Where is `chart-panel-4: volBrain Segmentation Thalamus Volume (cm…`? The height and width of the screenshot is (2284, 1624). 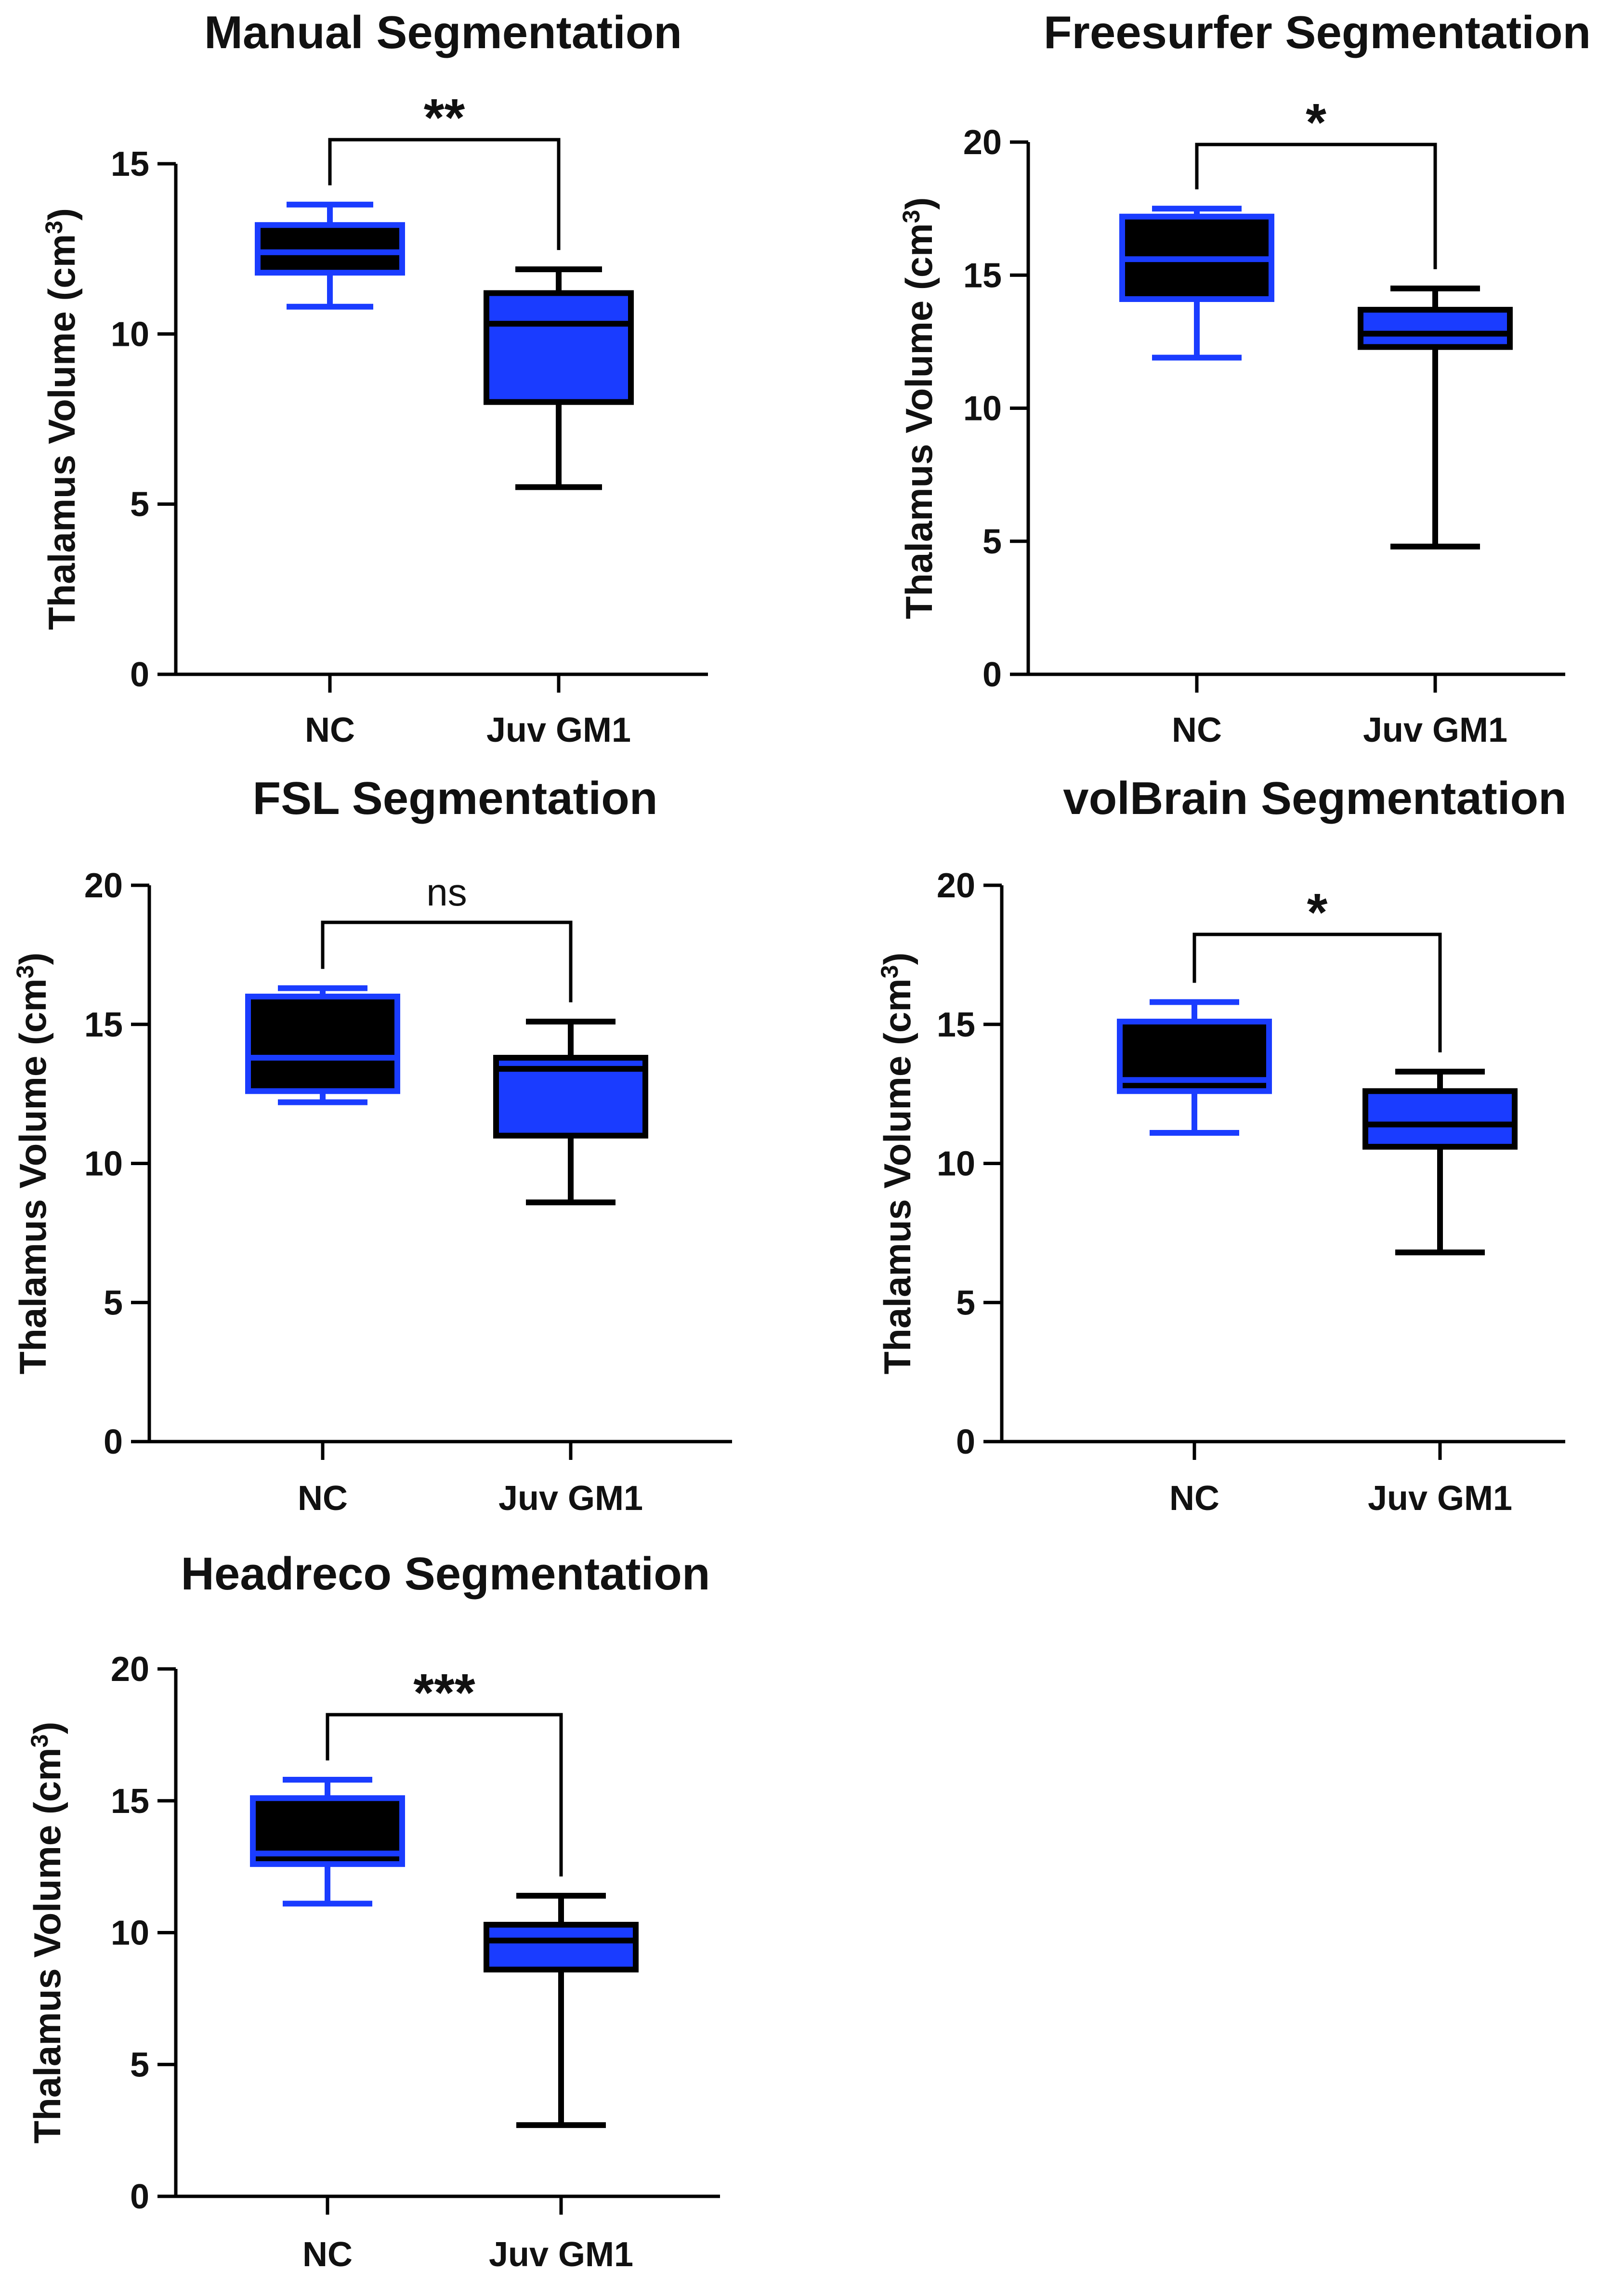 chart-panel-4: volBrain Segmentation Thalamus Volume (cm… is located at coordinates (1221, 1145).